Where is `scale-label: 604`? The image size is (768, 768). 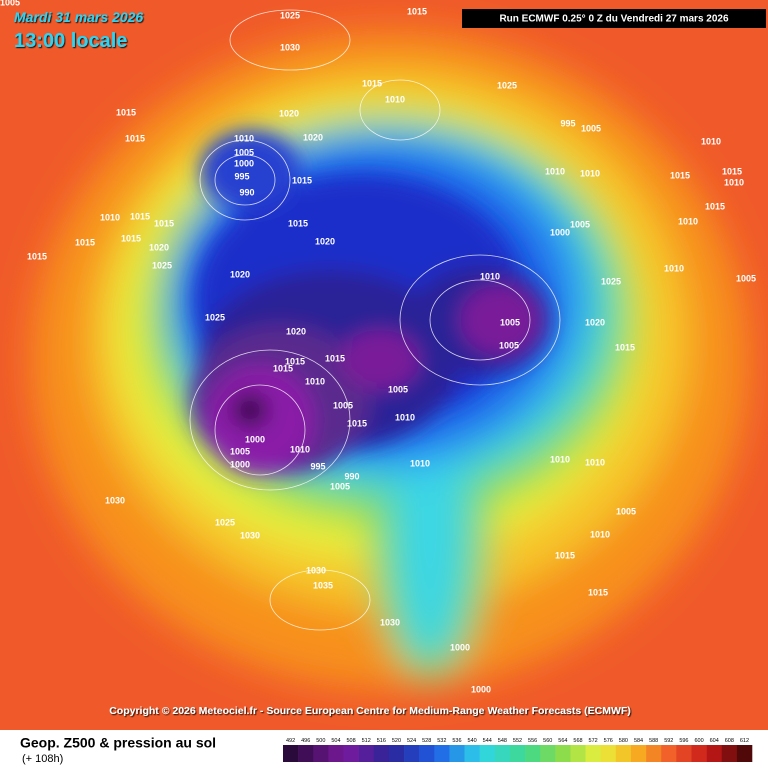 scale-label: 604 is located at coordinates (714, 741).